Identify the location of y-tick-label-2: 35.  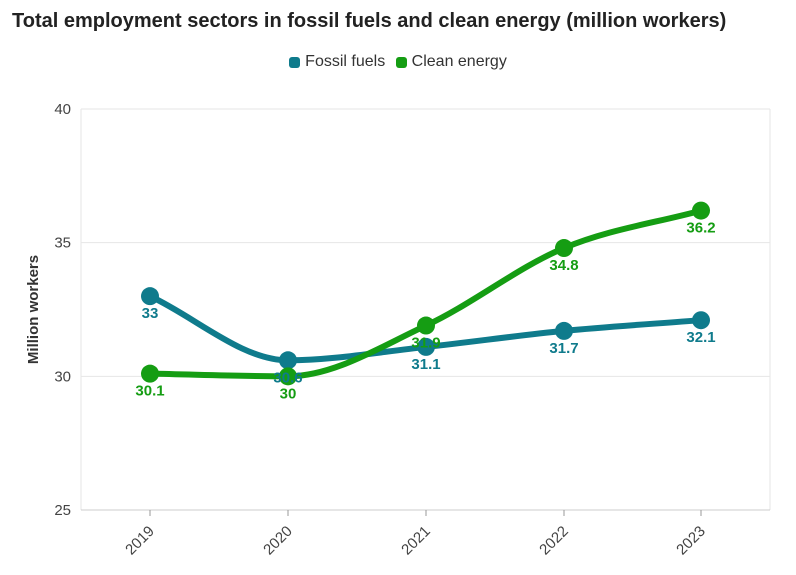
(62, 243).